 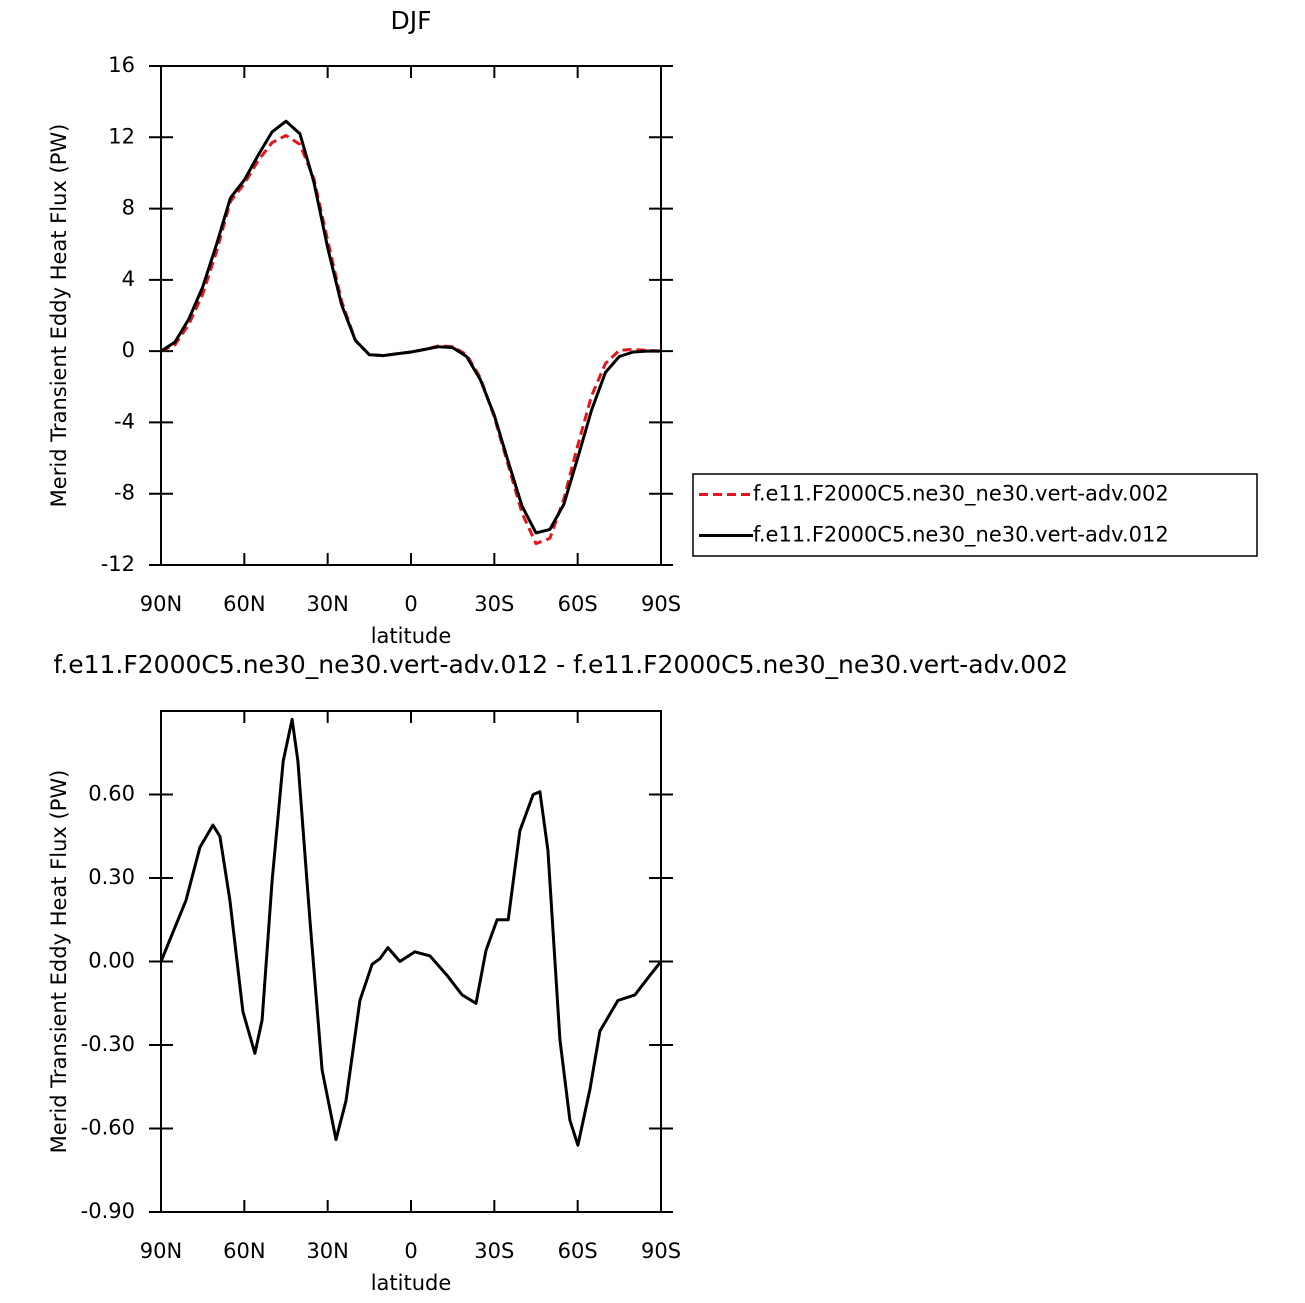 What do you see at coordinates (124, 493) in the screenshot?
I see `y-tick-label: -8` at bounding box center [124, 493].